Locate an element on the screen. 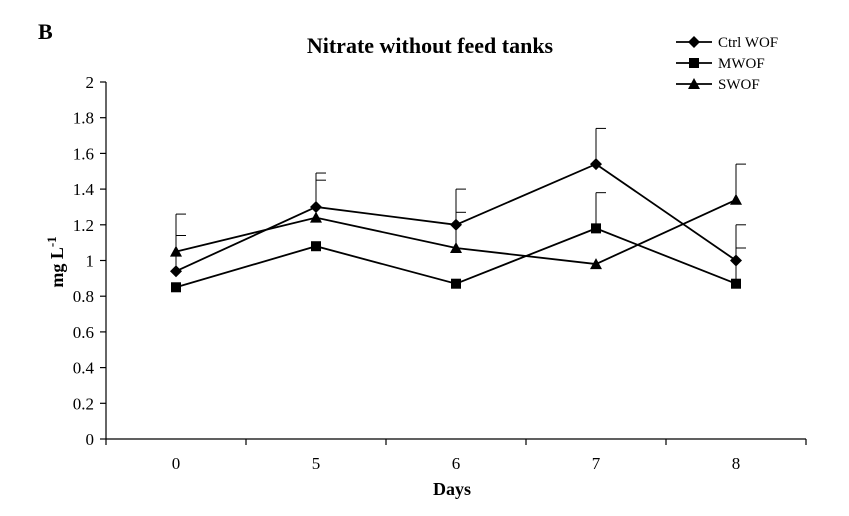 The width and height of the screenshot is (849, 516). legend-marker-mwof is located at coordinates (694, 63).